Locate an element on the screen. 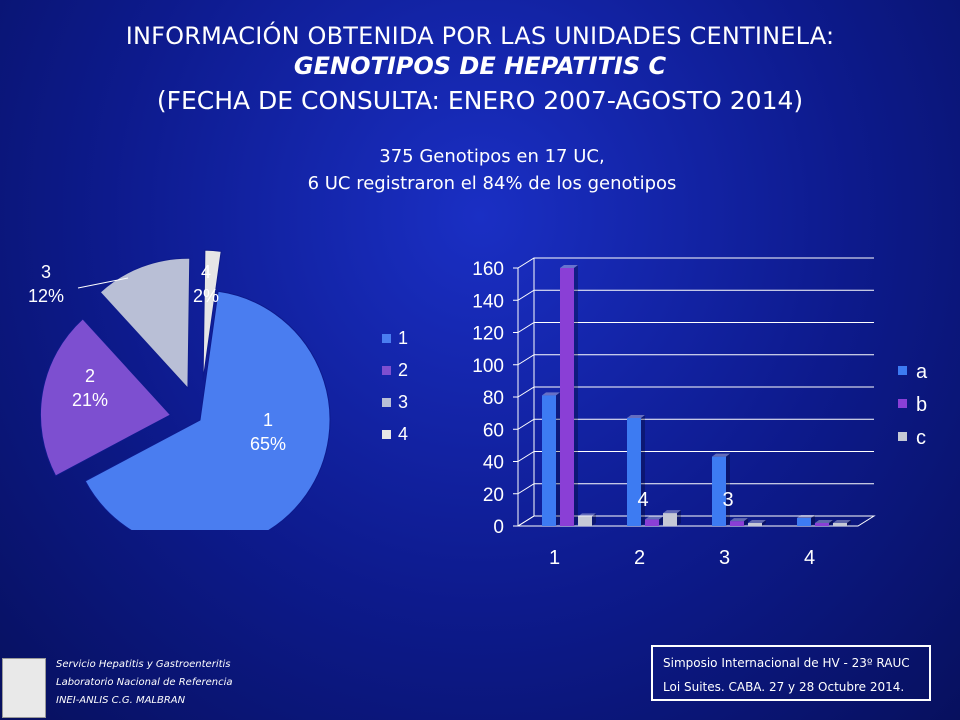 The image size is (960, 720). x-tick-1: 1 is located at coordinates (554, 558).